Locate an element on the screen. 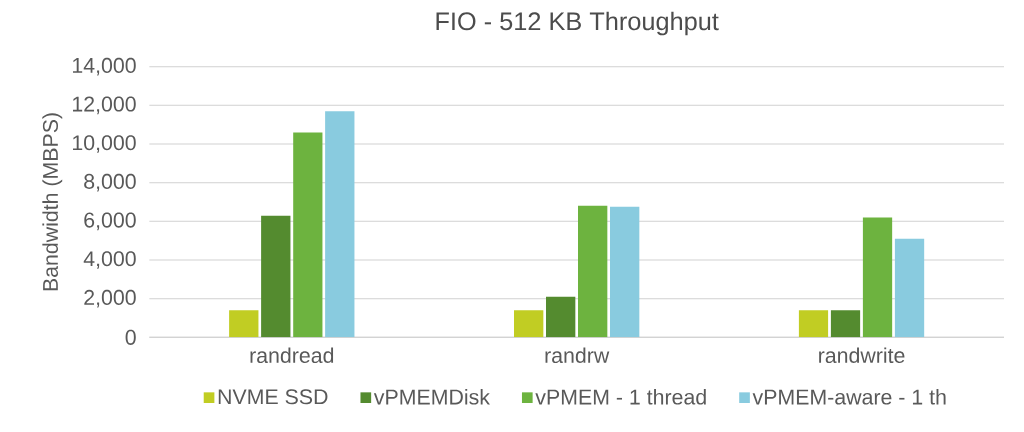 The width and height of the screenshot is (1024, 432). y-tick-label: 8,000 is located at coordinates (110, 182).